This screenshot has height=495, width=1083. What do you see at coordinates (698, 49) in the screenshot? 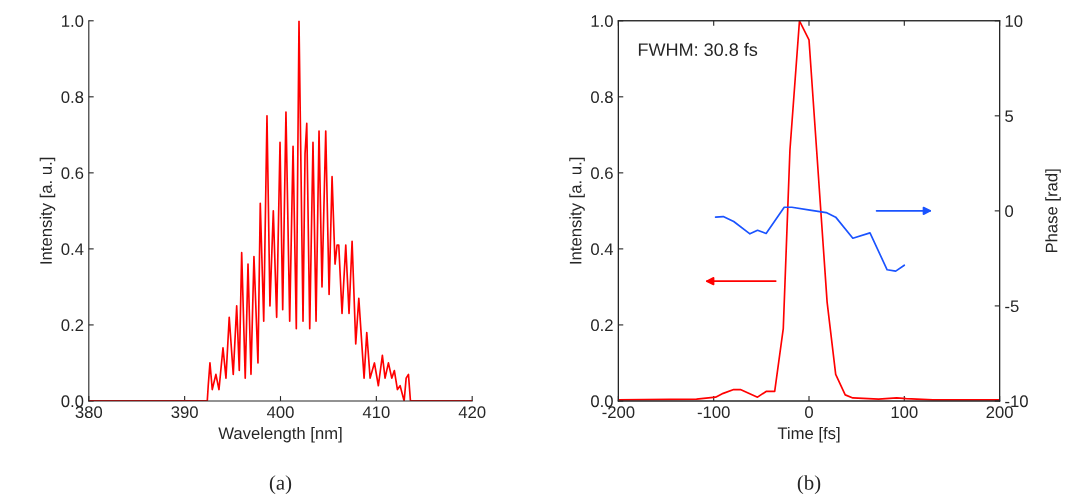
I see `annotation: FWHM: 30.8 fs` at bounding box center [698, 49].